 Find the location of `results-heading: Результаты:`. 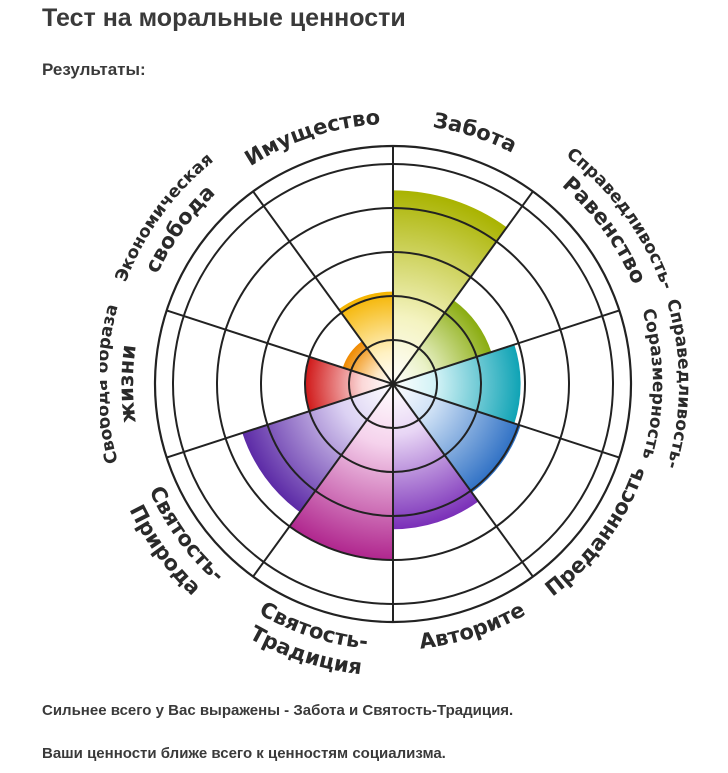

results-heading: Результаты: is located at coordinates (94, 69).